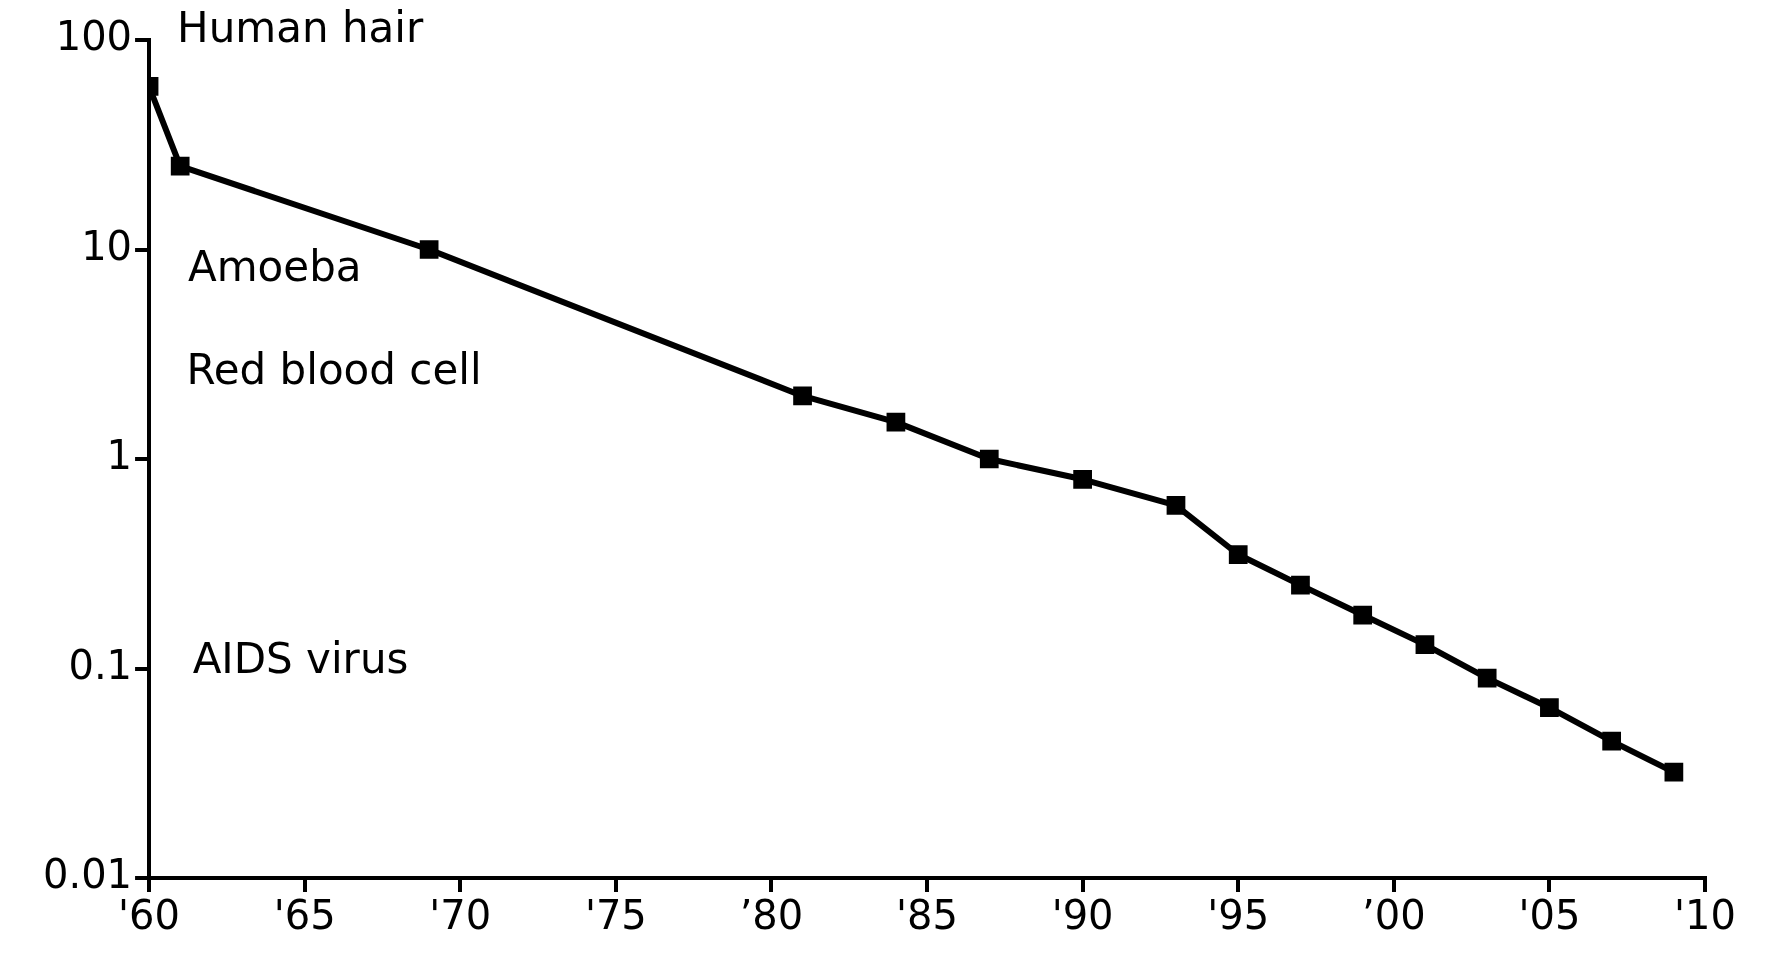 The width and height of the screenshot is (1765, 956). I want to click on x-tick-label: '65, so click(304, 915).